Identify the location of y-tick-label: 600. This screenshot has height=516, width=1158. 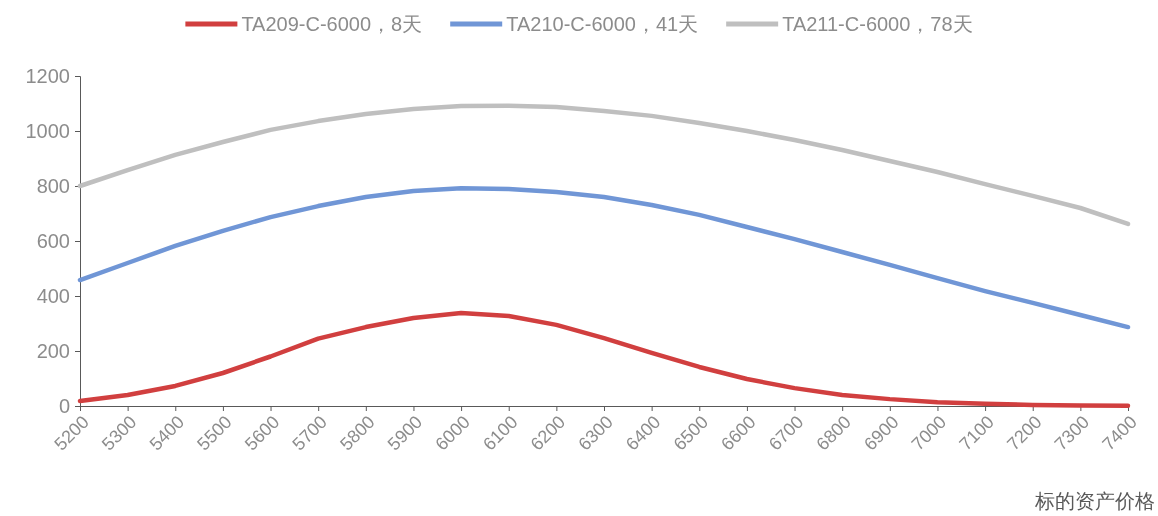
(53, 240).